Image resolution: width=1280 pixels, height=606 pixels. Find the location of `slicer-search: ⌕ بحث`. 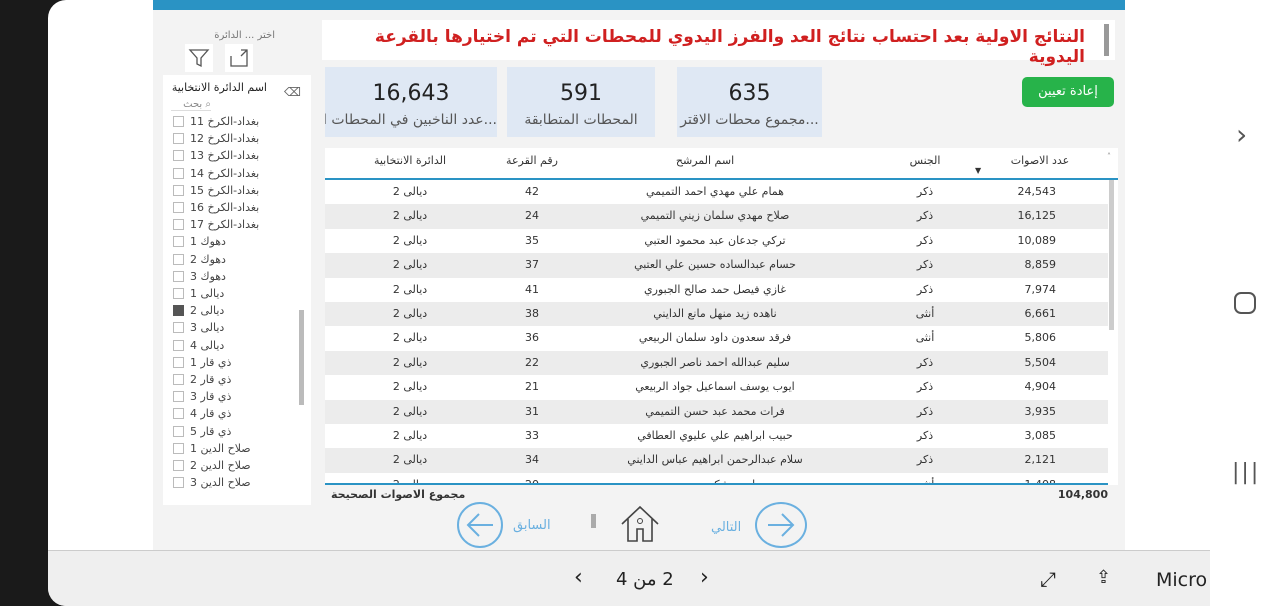

slicer-search: ⌕ بحث is located at coordinates (191, 105).